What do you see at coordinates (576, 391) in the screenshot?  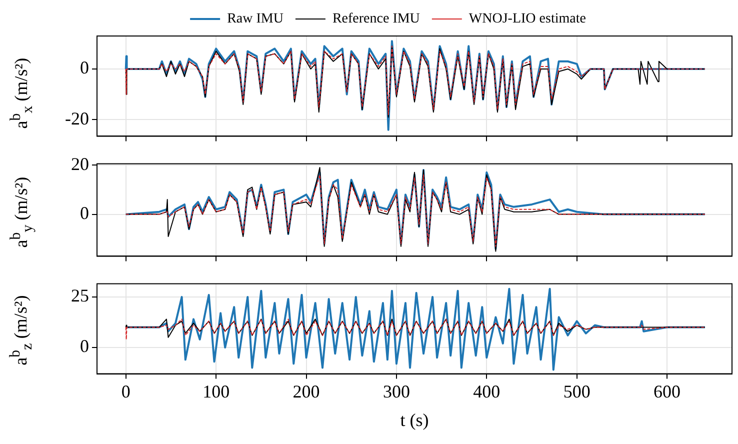 I see `x-tick-label: 500` at bounding box center [576, 391].